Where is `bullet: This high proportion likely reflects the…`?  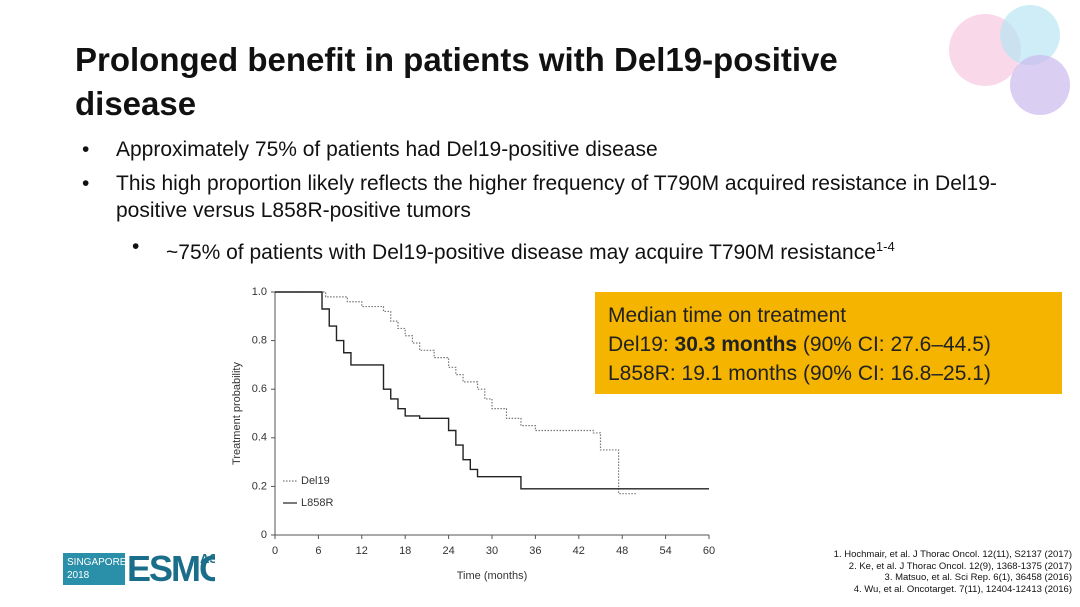 bullet: This high proportion likely reflects the… is located at coordinates (573, 197).